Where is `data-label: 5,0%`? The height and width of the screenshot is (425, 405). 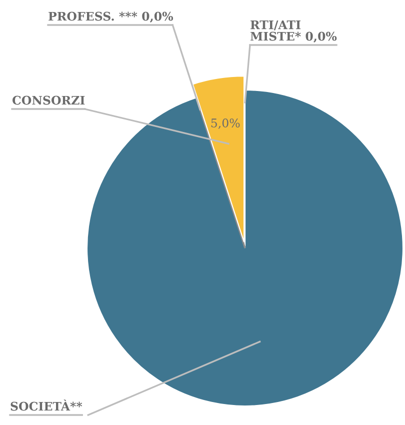
data-label: 5,0% is located at coordinates (225, 123).